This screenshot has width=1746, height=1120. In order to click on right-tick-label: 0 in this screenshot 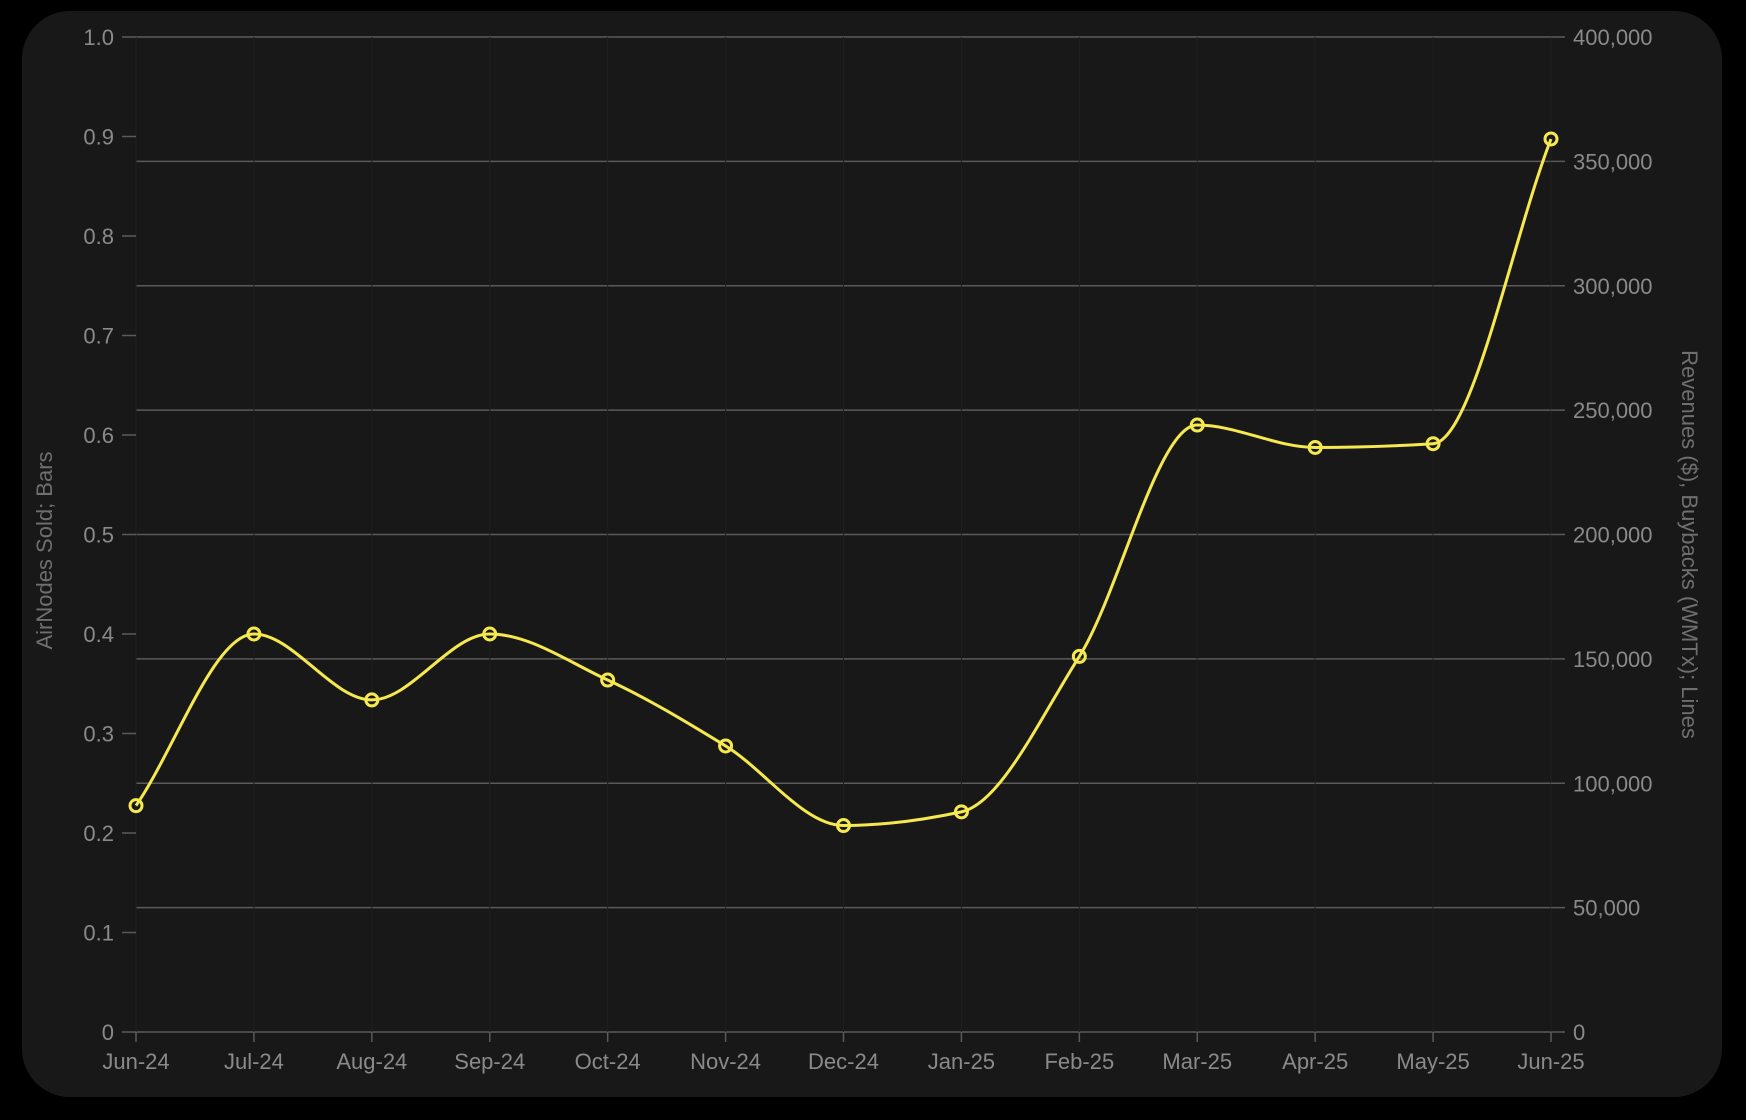, I will do `click(1579, 1032)`.